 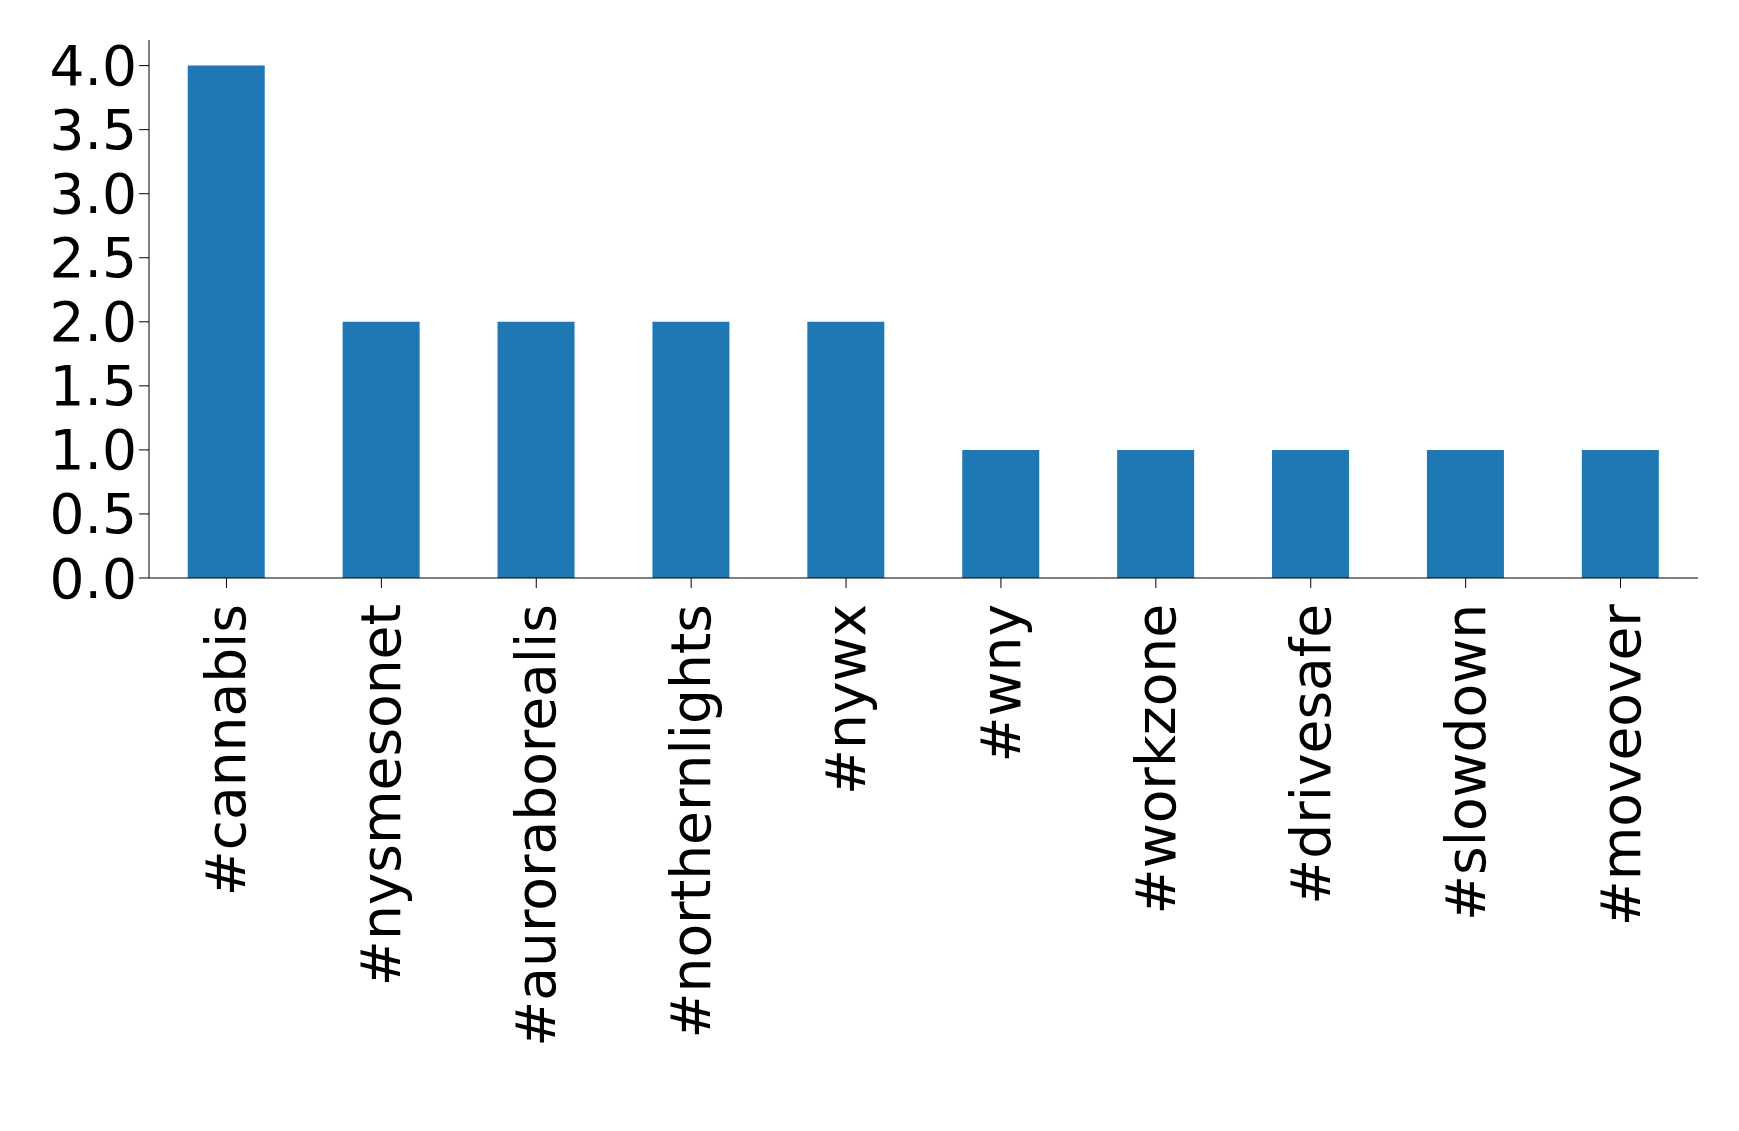 I want to click on x-tick-label: #cannabis, so click(x=226, y=750).